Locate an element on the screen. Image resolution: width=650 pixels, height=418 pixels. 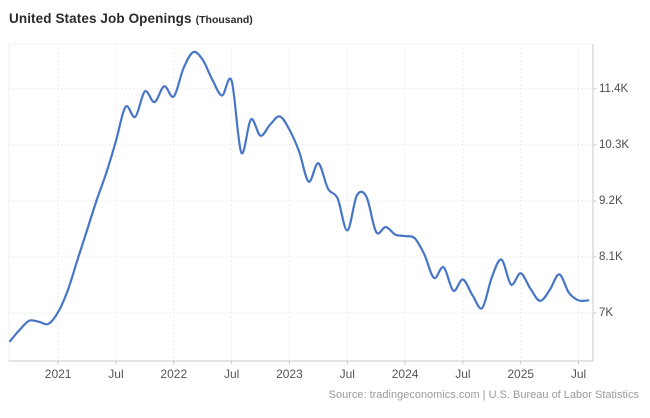
chart-title: United States Job Openings (Thousand) is located at coordinates (131, 19).